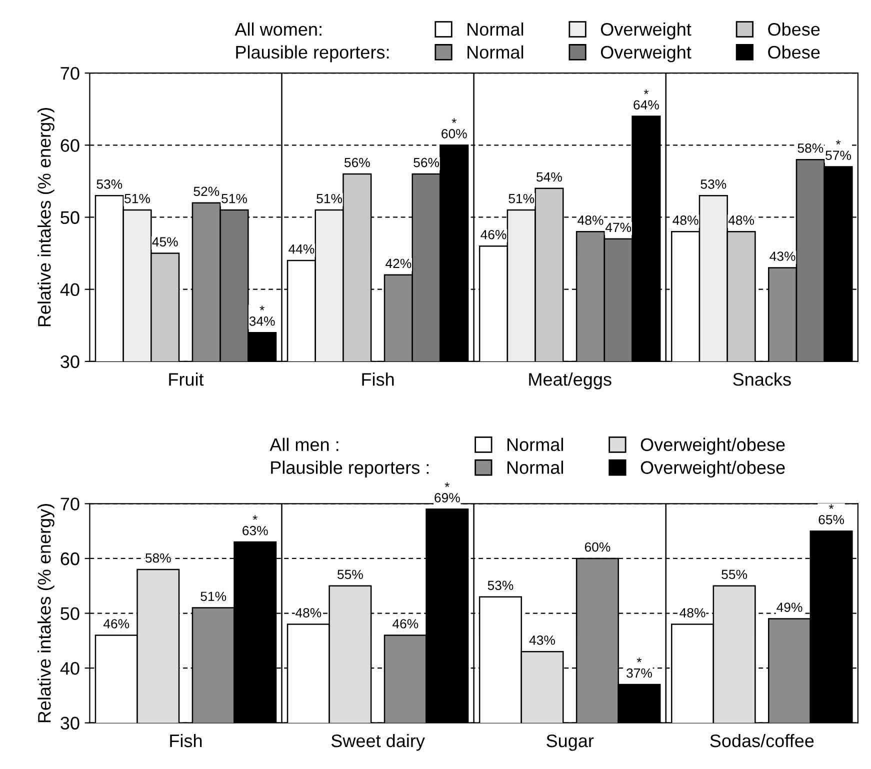 This screenshot has width=871, height=769. I want to click on data-label: * 57%, so click(838, 150).